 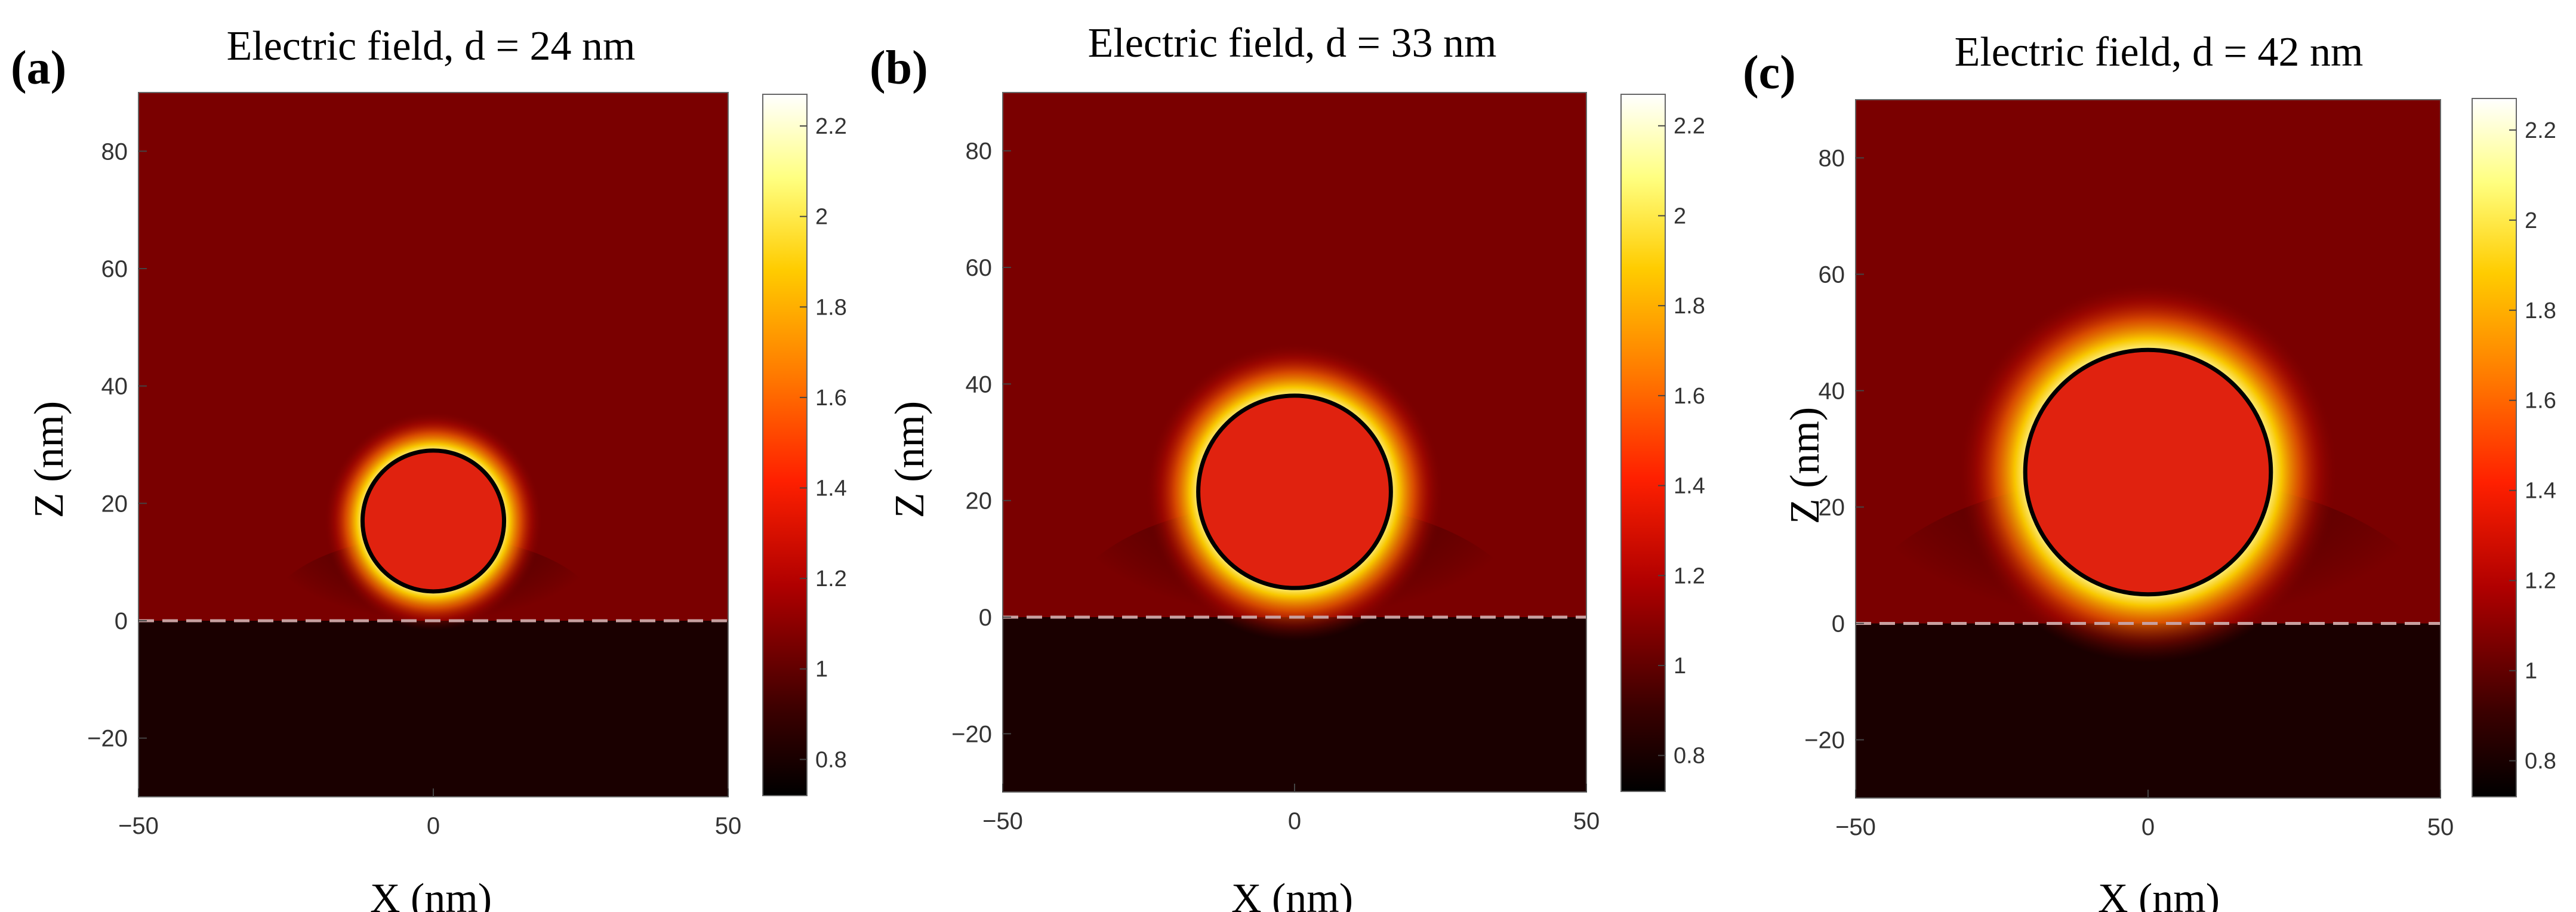 What do you see at coordinates (1769, 73) in the screenshot?
I see `panel-label: (c)` at bounding box center [1769, 73].